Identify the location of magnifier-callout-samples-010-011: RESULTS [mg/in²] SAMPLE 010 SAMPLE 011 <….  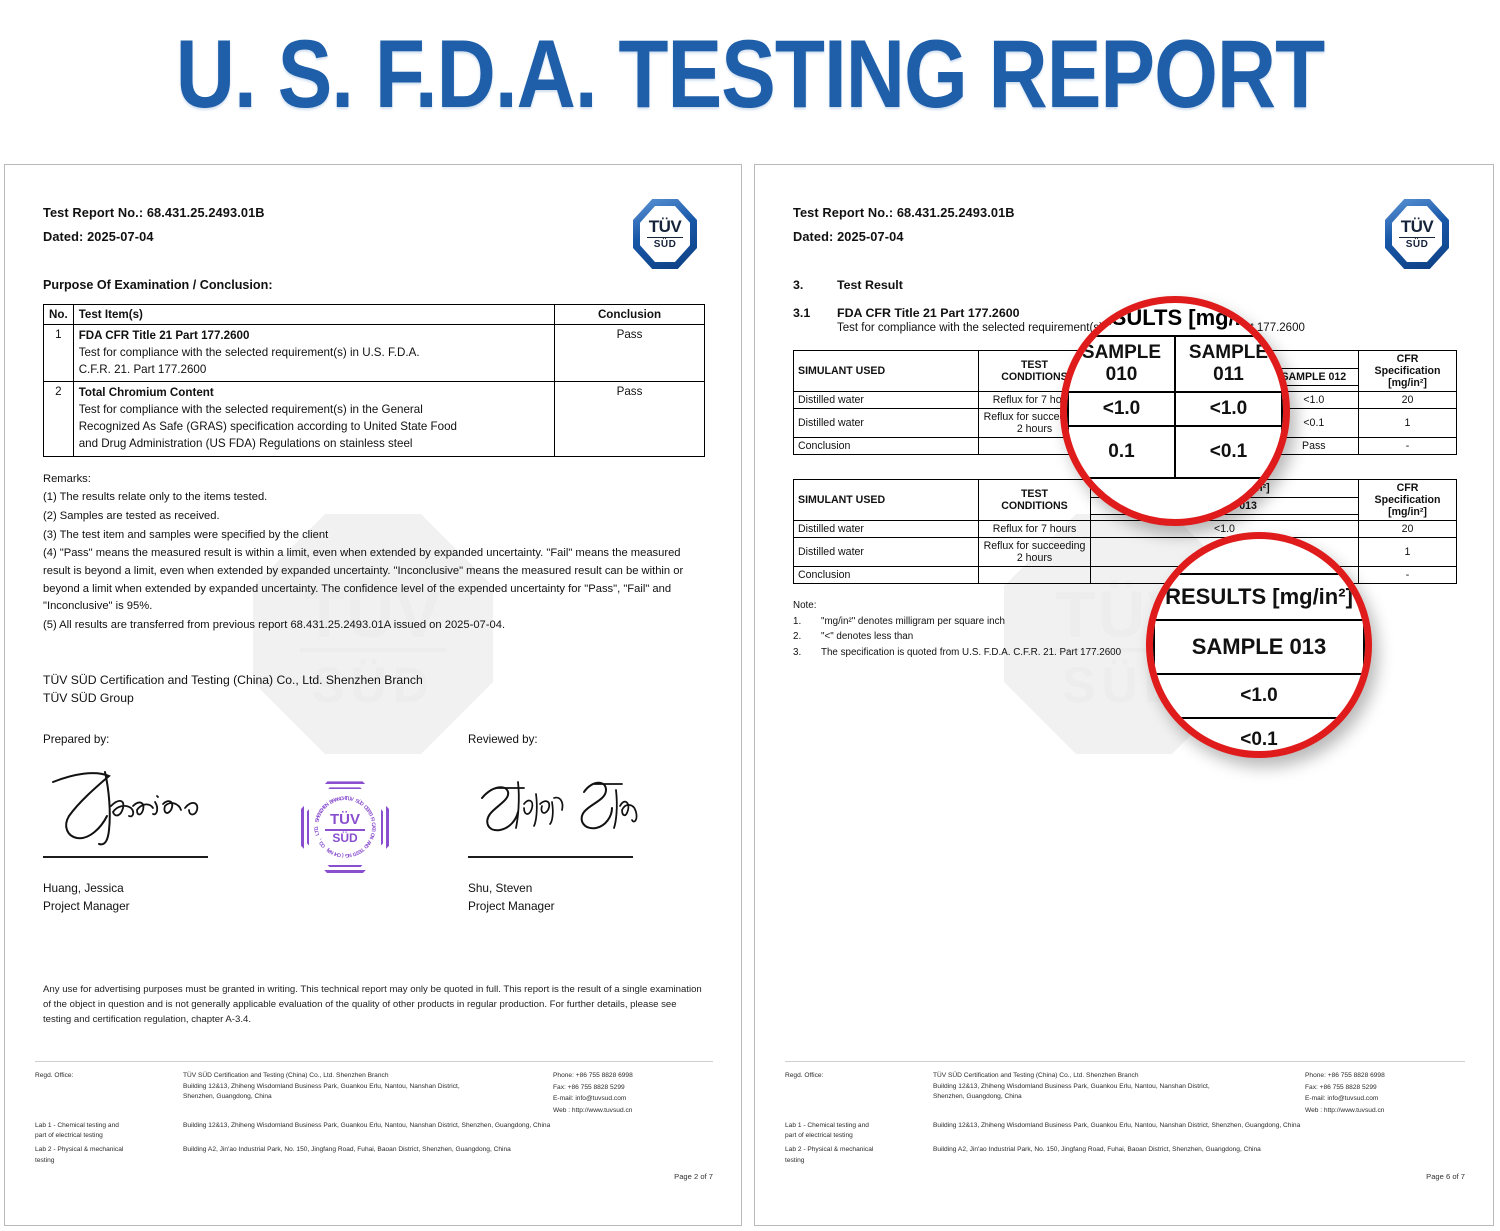
(1175, 411).